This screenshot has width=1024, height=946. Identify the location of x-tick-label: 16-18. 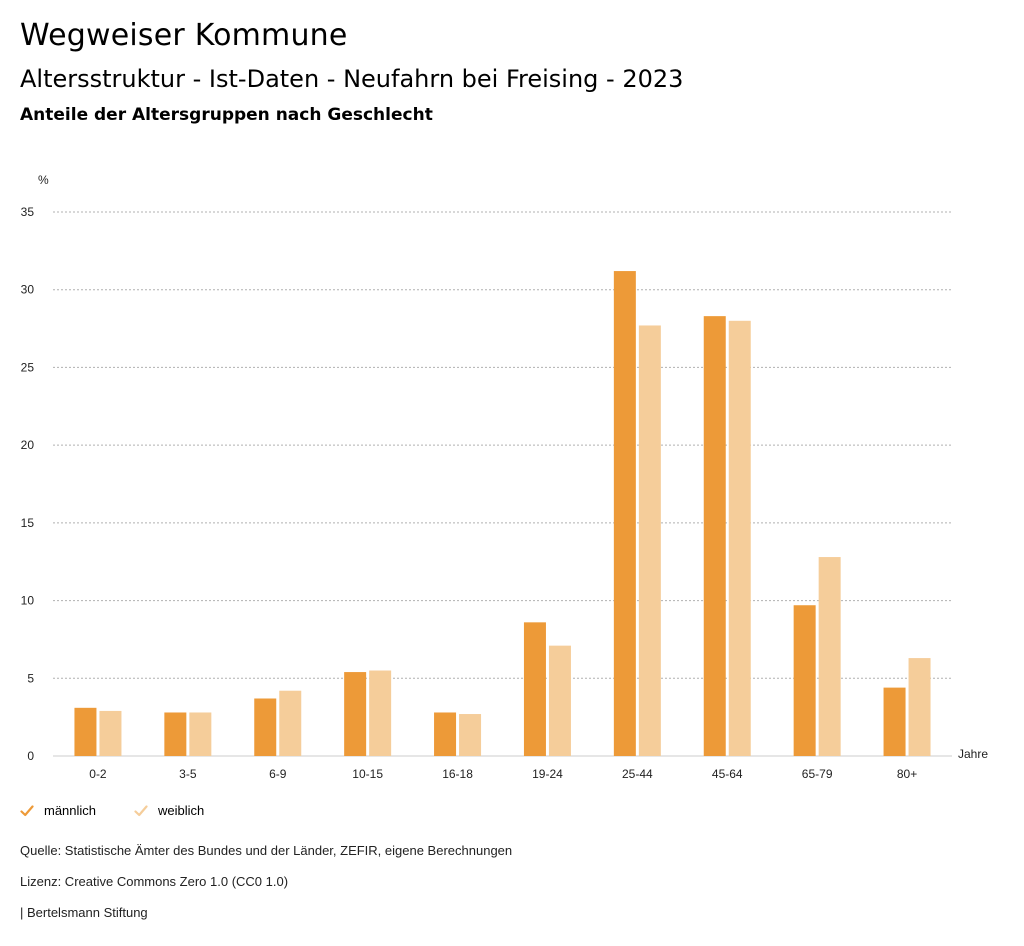
(457, 774).